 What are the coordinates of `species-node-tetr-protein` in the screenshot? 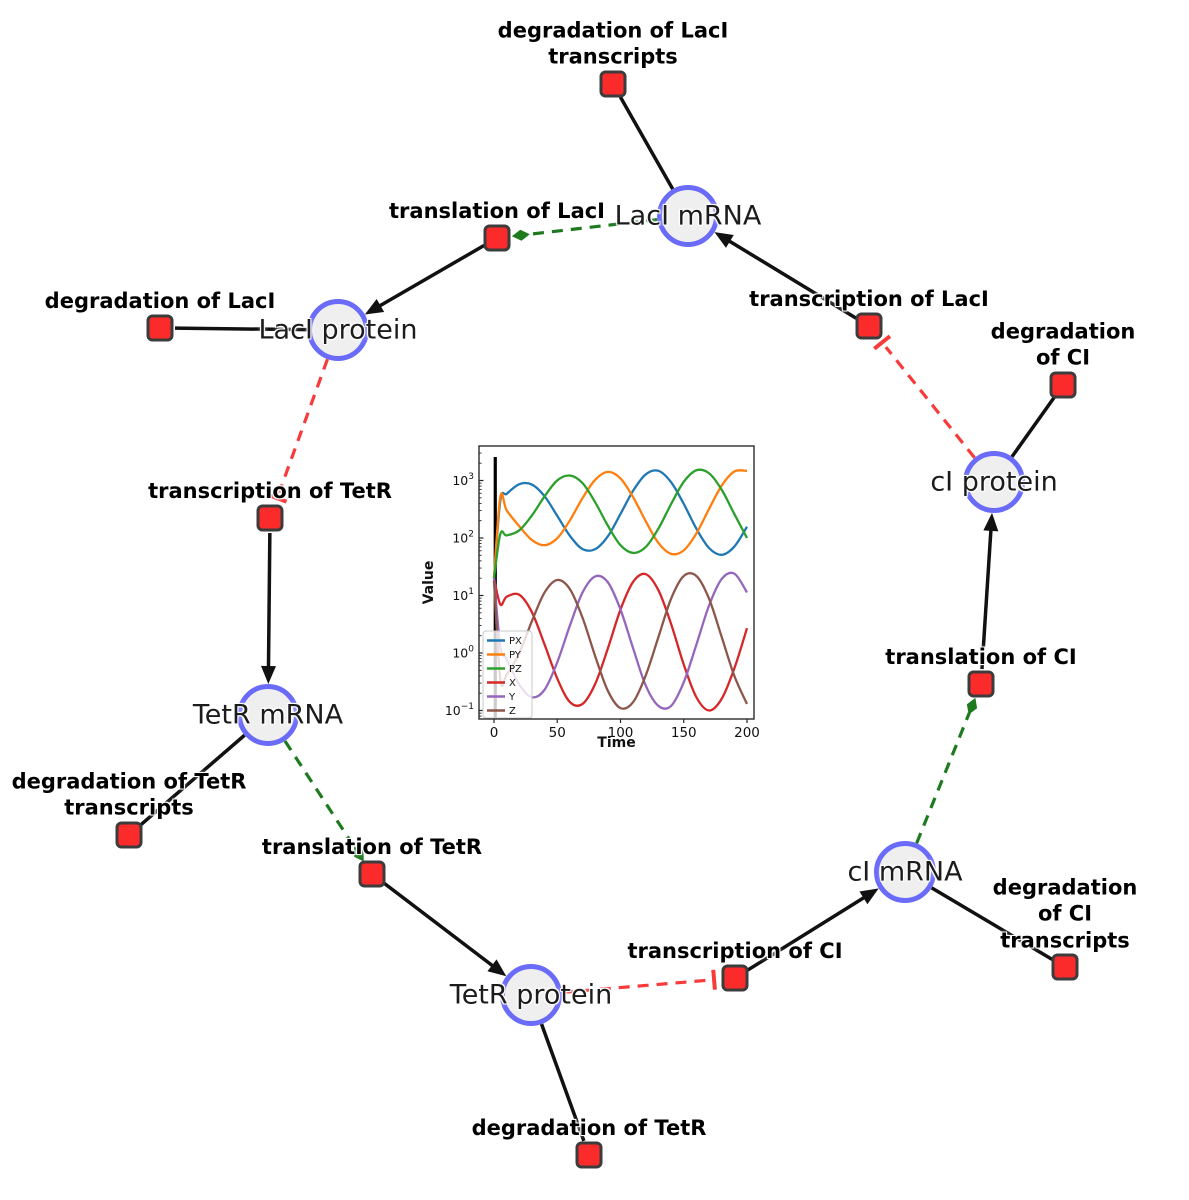 It's located at (531, 995).